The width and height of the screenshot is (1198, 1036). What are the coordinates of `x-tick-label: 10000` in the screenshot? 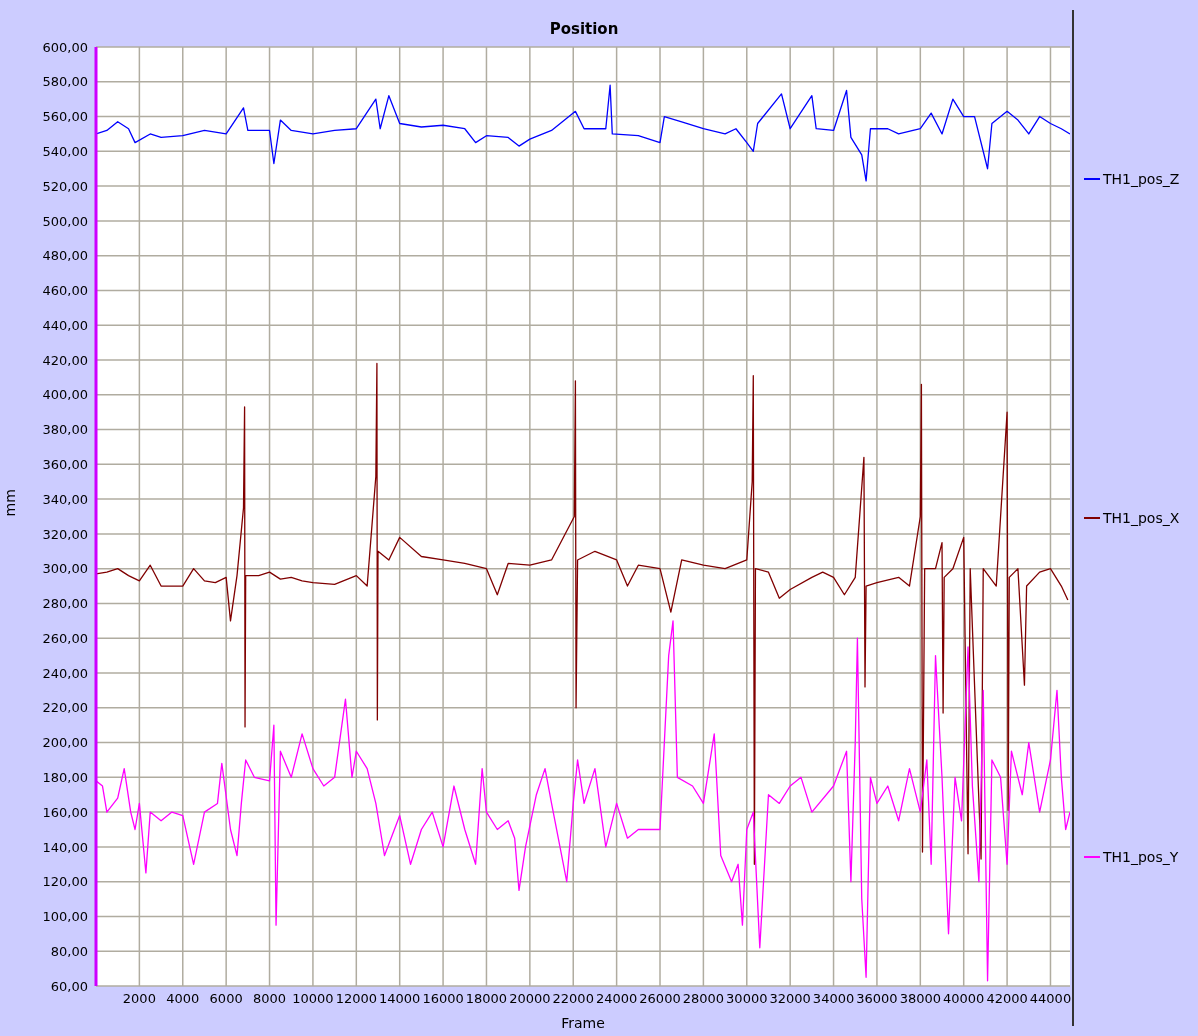 It's located at (313, 999).